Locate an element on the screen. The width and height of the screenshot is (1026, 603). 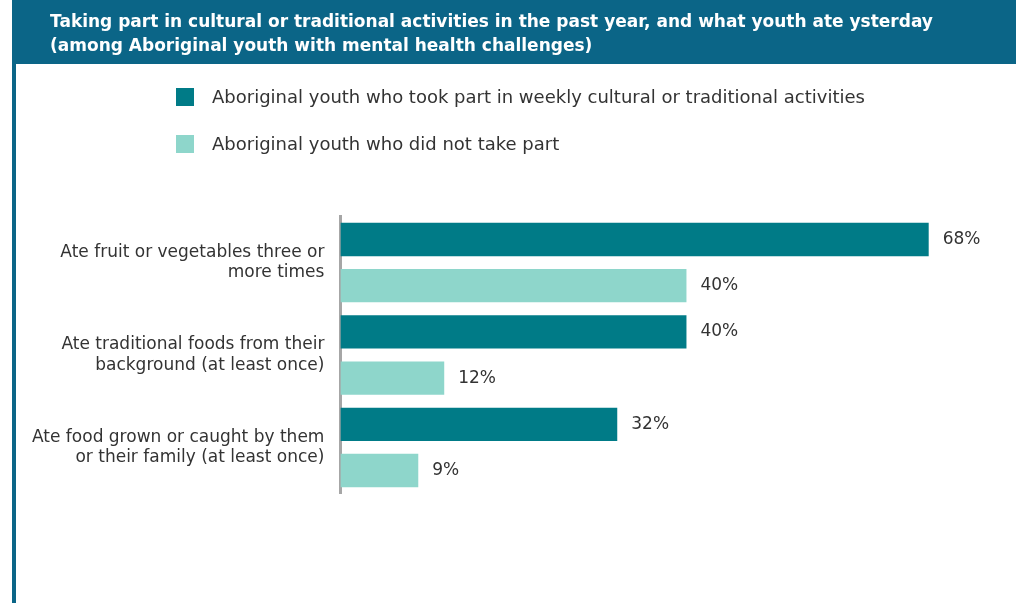
chart-title: Taking part in cultural or traditional activities in the past year, and what youth ate ysterday (among Aboriginal youth with mental health challenges) is located at coordinates (514, 32).